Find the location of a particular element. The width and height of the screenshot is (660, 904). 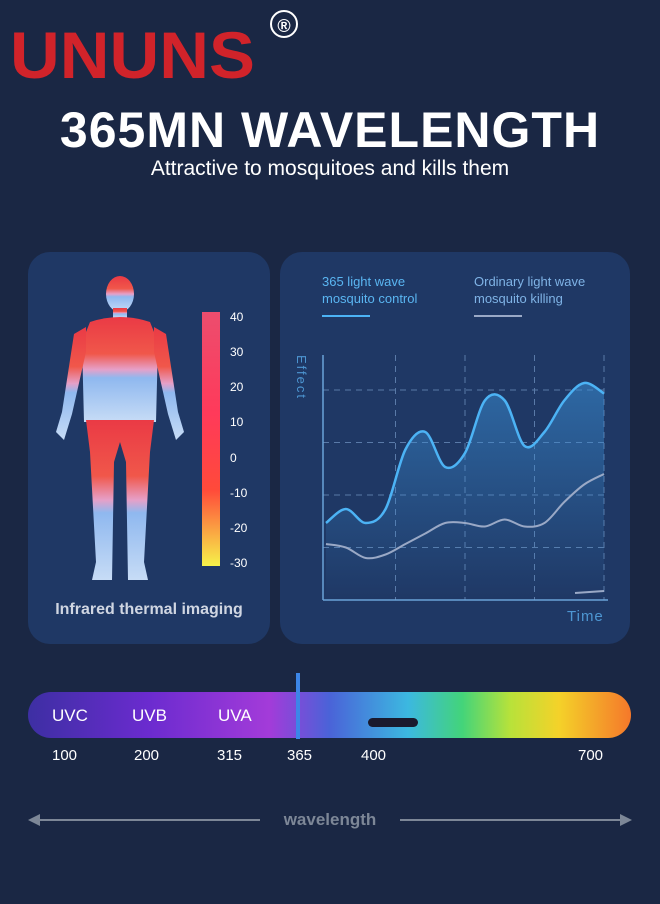

scale-tick: 20 is located at coordinates (237, 387).